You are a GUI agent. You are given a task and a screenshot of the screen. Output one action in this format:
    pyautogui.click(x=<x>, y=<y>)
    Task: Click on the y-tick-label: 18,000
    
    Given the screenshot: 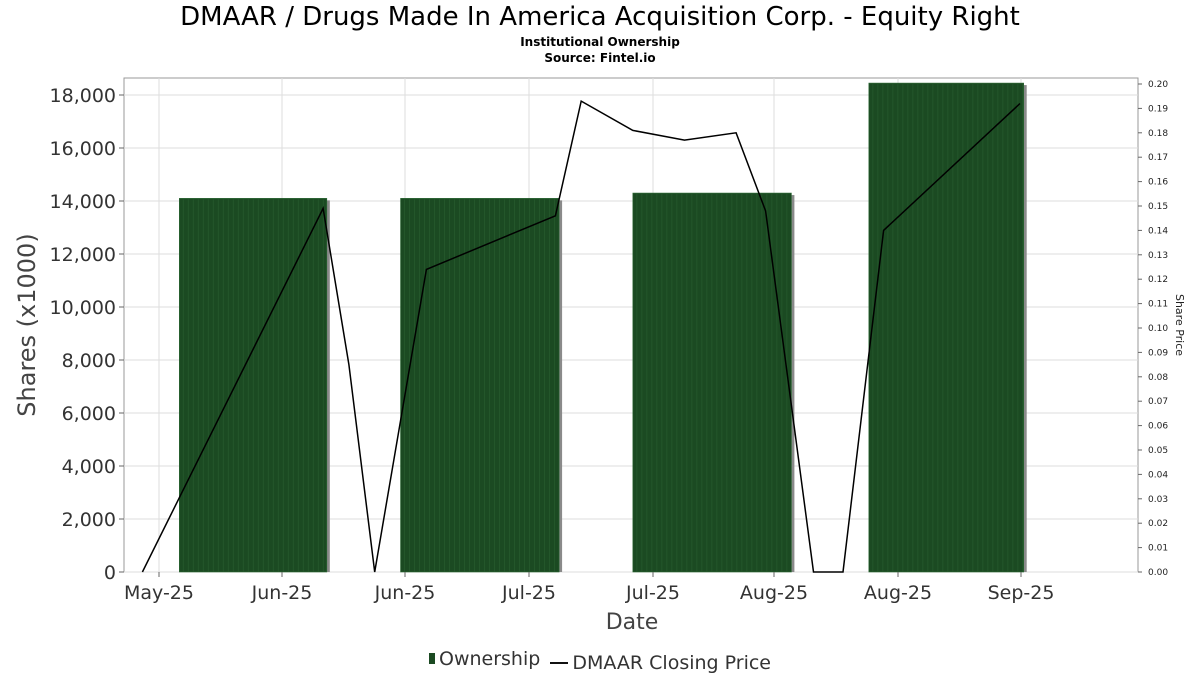 What is the action you would take?
    pyautogui.click(x=83, y=96)
    